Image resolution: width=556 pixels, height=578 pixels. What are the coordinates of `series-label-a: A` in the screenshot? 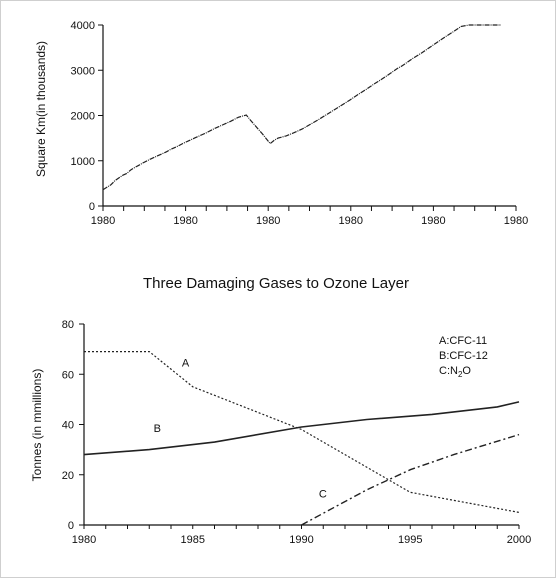 It's located at (186, 364).